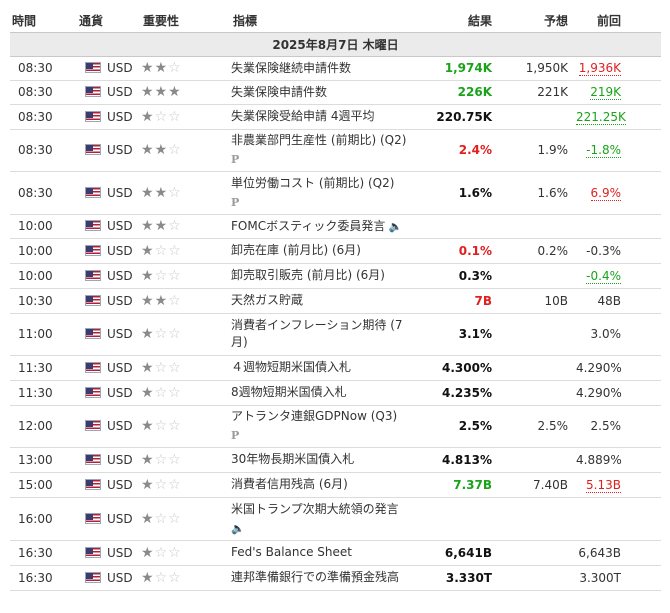 This screenshot has width=670, height=613. Describe the element at coordinates (458, 460) in the screenshot. I see `event-actual: 4.813%` at that location.